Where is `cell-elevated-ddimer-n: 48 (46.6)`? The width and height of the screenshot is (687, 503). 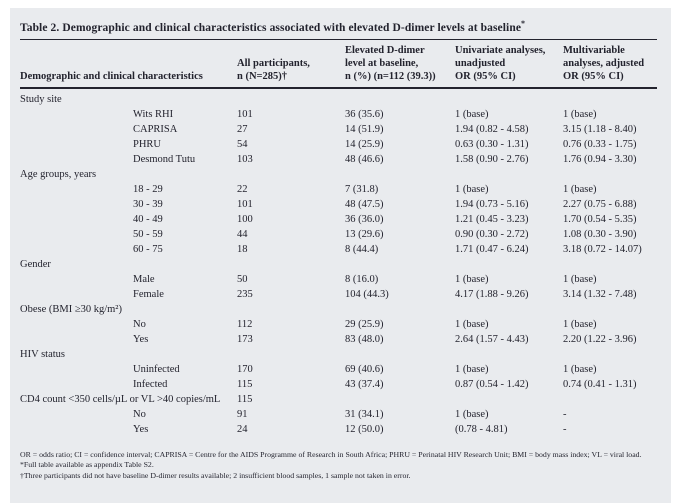 cell-elevated-ddimer-n: 48 (46.6) is located at coordinates (364, 159).